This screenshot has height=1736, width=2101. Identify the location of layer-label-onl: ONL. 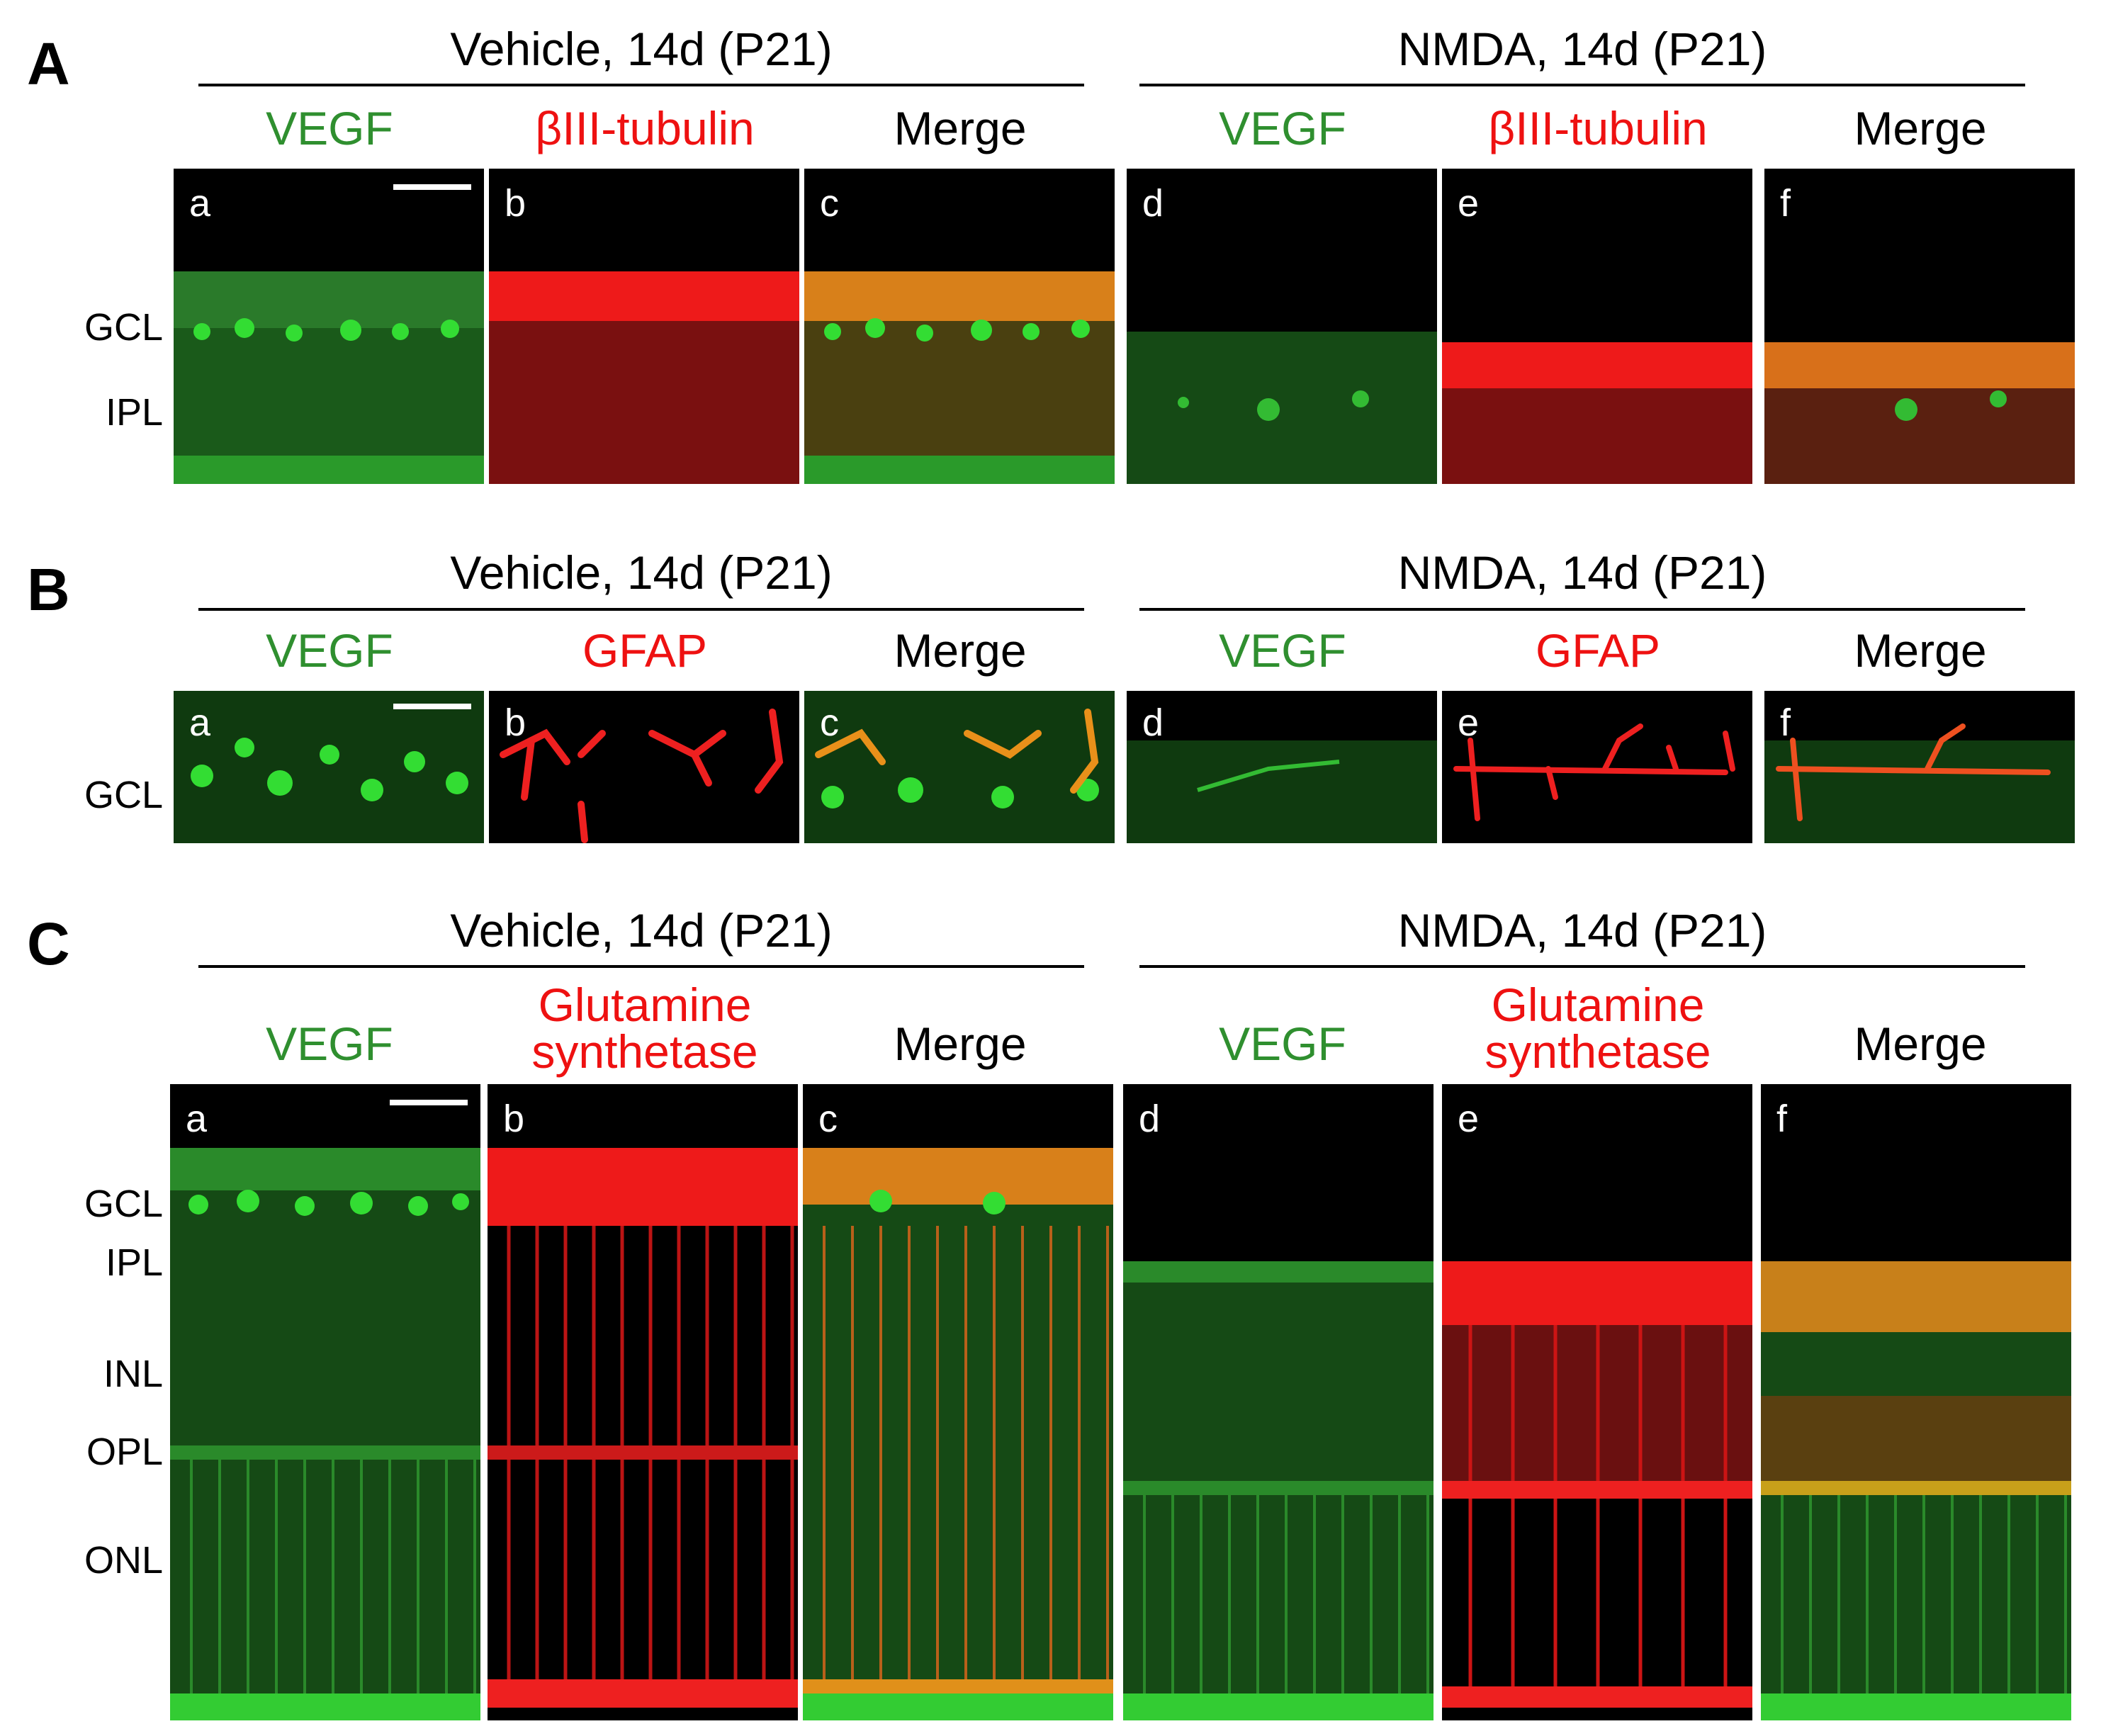
(123, 1560).